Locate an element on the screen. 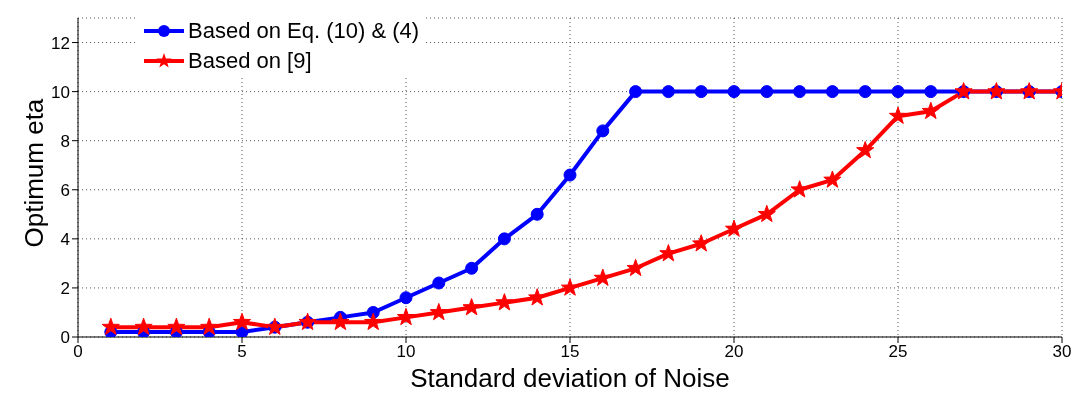 The image size is (1082, 403). y-tick-label: 0 is located at coordinates (65, 338).